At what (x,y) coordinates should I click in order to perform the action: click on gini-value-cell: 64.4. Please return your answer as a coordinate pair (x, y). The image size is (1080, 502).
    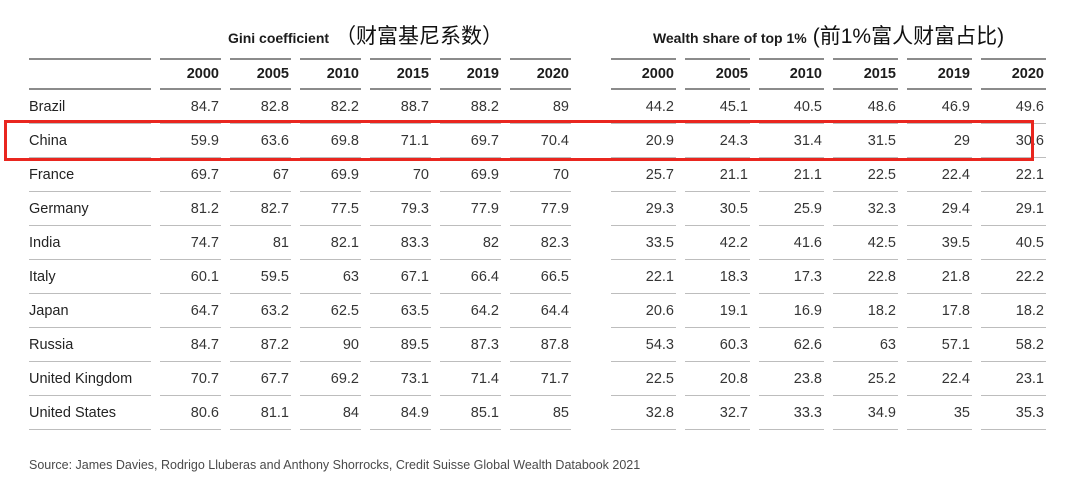
    Looking at the image, I should click on (540, 311).